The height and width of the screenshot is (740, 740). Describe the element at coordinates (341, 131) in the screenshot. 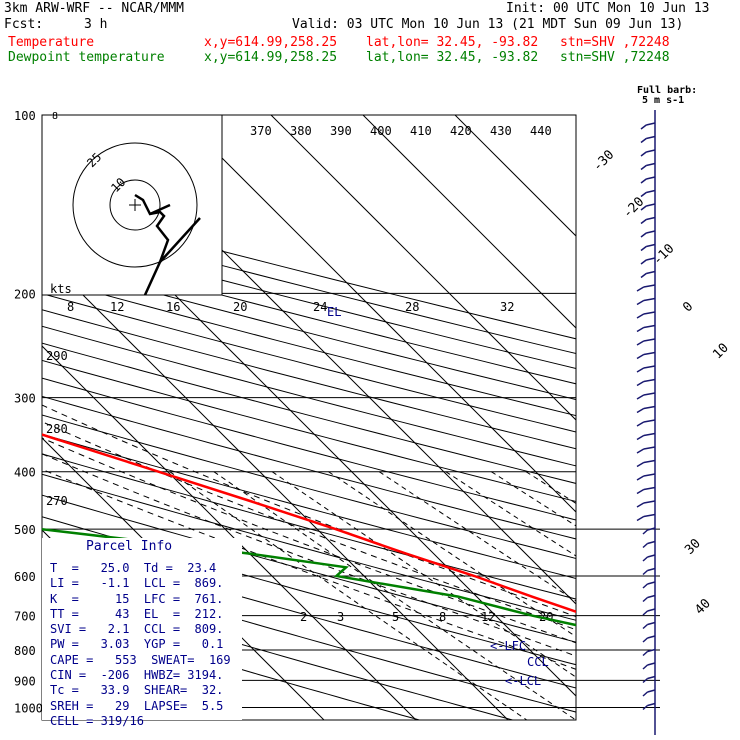

I see `theta-label: 390` at that location.